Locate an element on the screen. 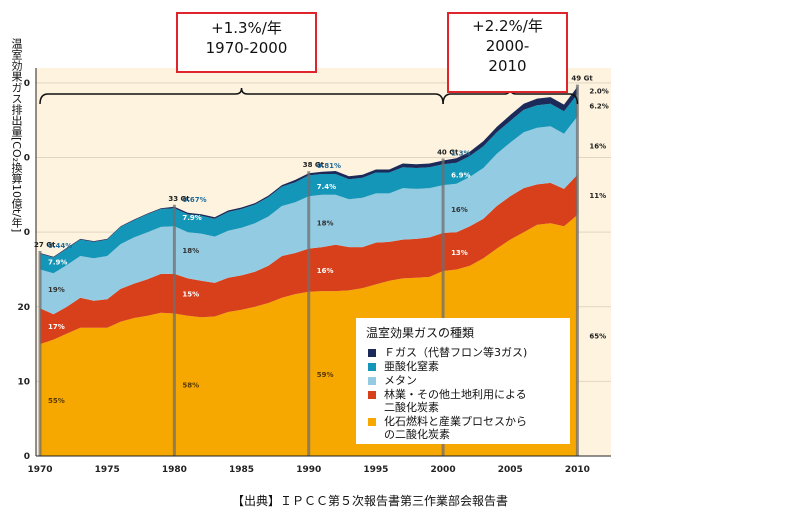  legend-label: メタン is located at coordinates (400, 380).